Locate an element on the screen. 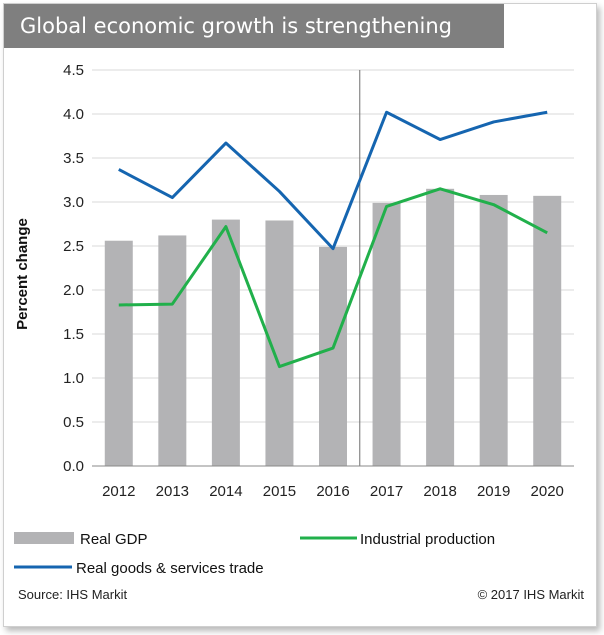  x-tick-label: 2016 is located at coordinates (332, 491).